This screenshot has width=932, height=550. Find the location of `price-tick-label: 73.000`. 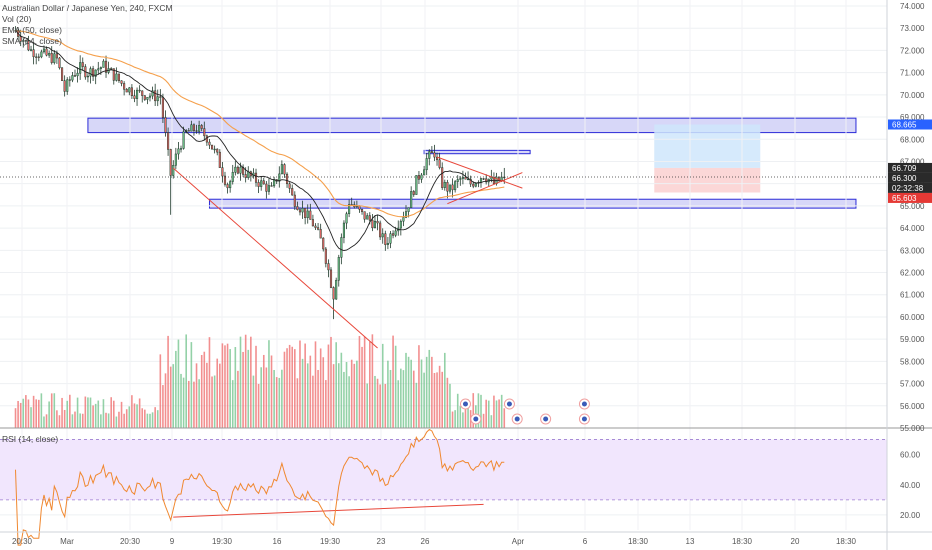

price-tick-label: 73.000 is located at coordinates (912, 28).